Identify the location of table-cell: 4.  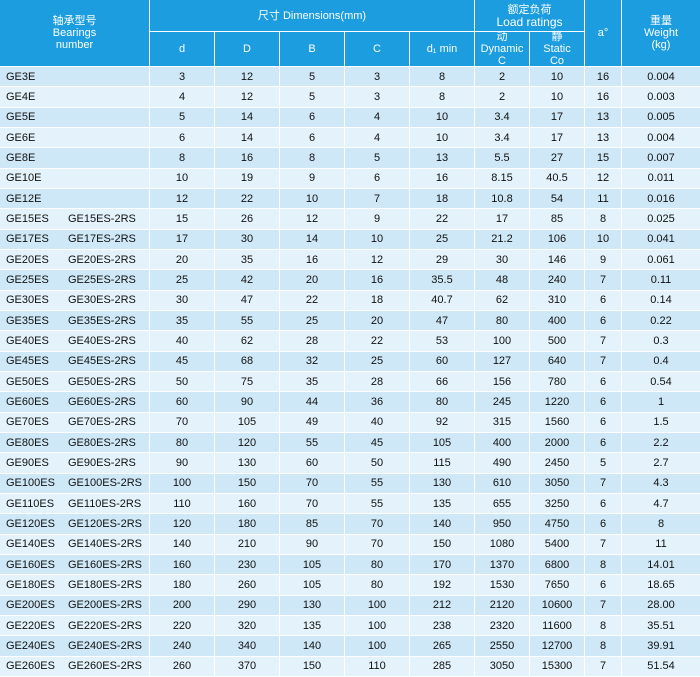
(377, 117).